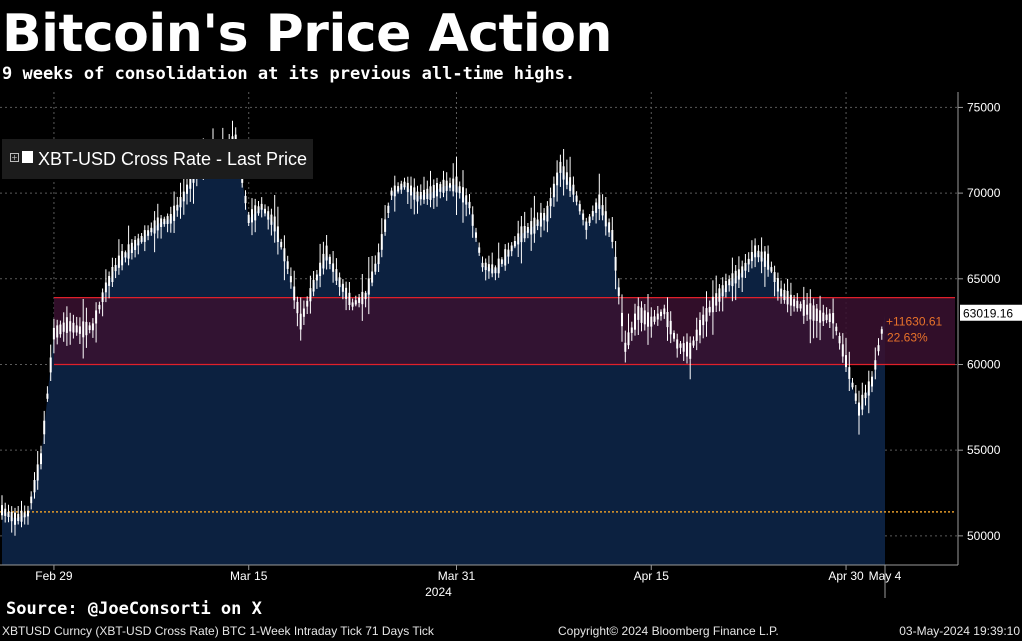  I want to click on x-tick-label: Apr 15, so click(652, 576).